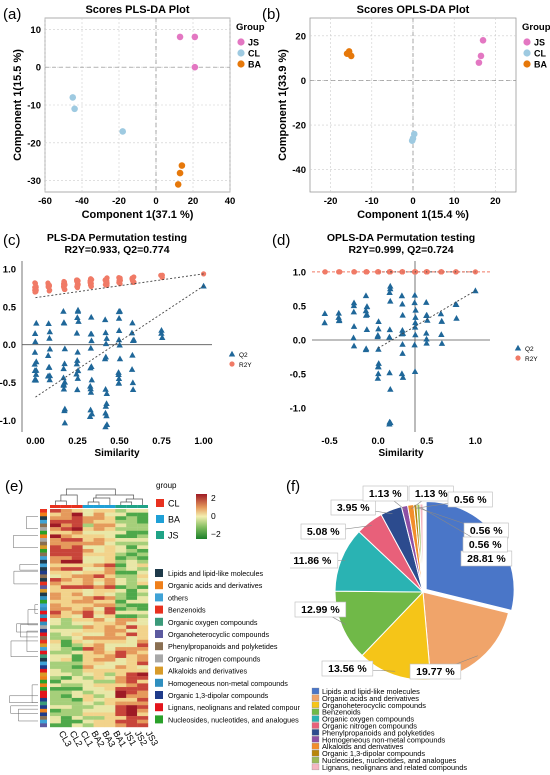 The height and width of the screenshot is (775, 550). What do you see at coordinates (119, 286) in the screenshot?
I see `r2y-regression-line` at bounding box center [119, 286].